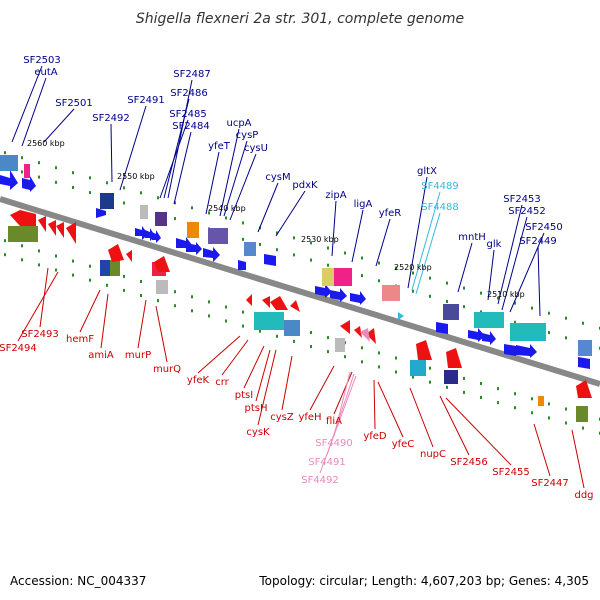 This screenshot has height=600, width=600. Describe the element at coordinates (527, 211) in the screenshot. I see `forward-gene-label: SF2452` at that location.